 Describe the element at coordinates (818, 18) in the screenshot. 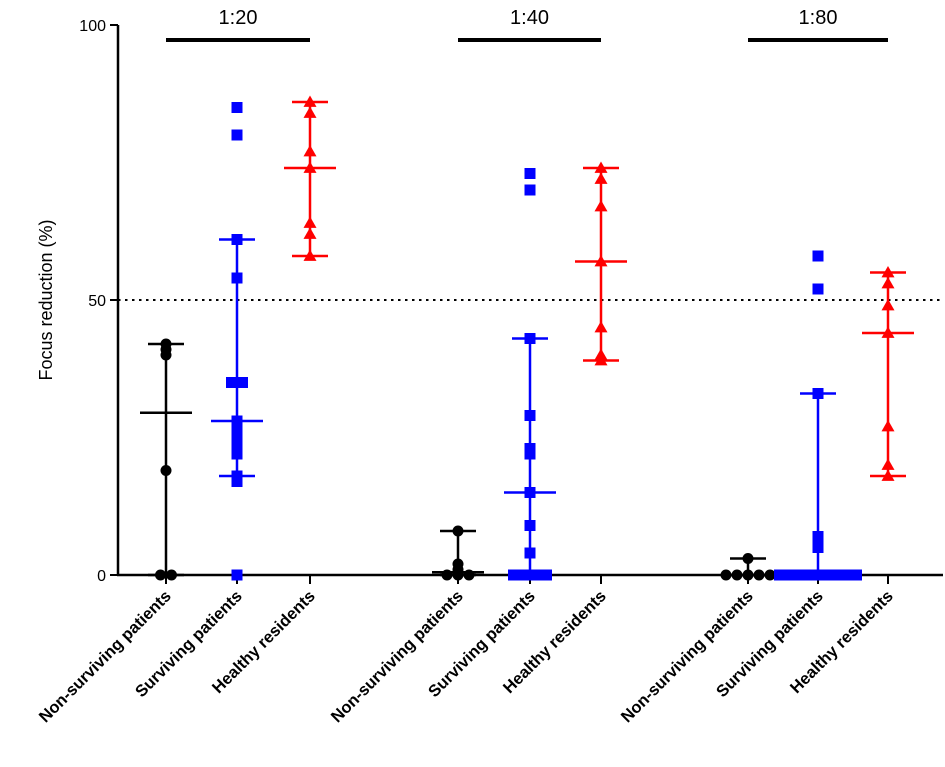

I see `dilution-label: 1:80` at that location.